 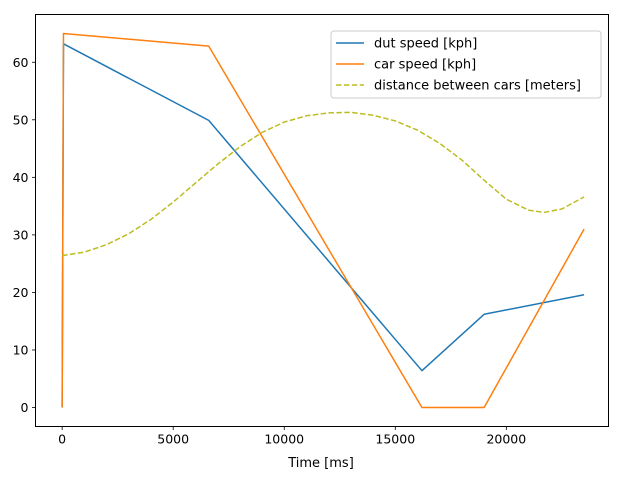 I want to click on x-tick-label: 15000, so click(x=395, y=439).